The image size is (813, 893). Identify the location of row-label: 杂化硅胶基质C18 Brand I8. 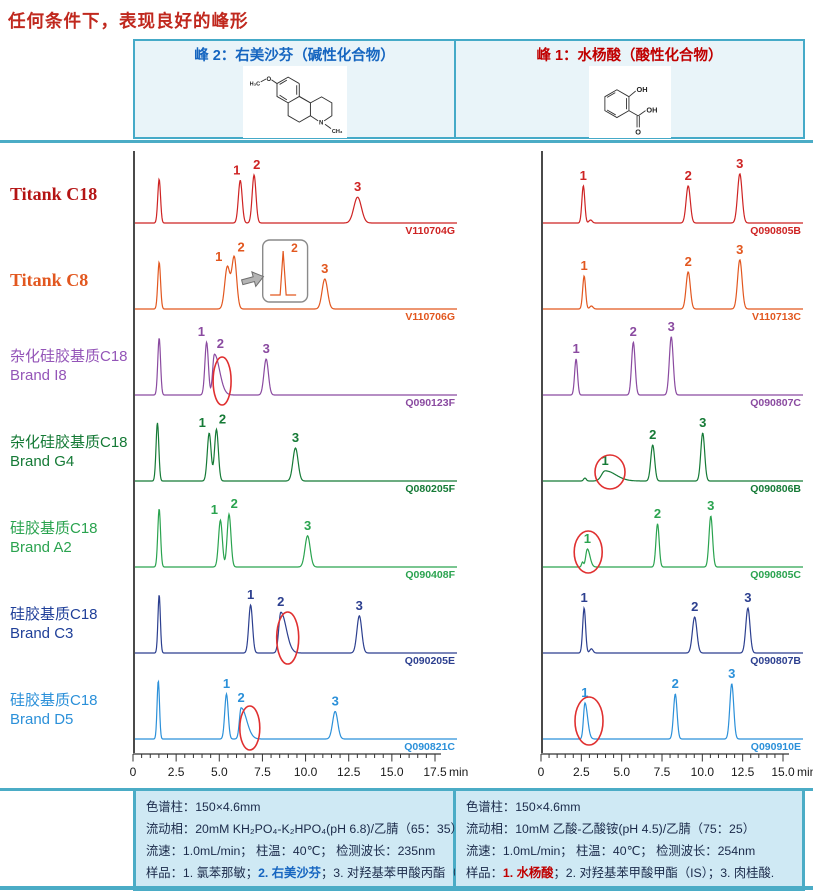
(69, 366).